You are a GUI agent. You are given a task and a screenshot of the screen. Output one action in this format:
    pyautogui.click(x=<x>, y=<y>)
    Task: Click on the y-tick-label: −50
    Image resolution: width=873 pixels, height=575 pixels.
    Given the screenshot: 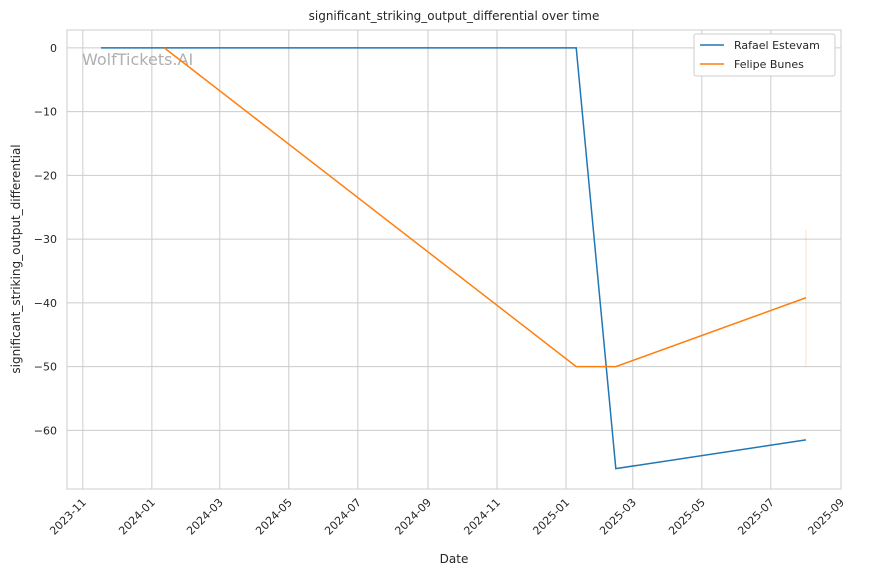 What is the action you would take?
    pyautogui.click(x=45, y=367)
    